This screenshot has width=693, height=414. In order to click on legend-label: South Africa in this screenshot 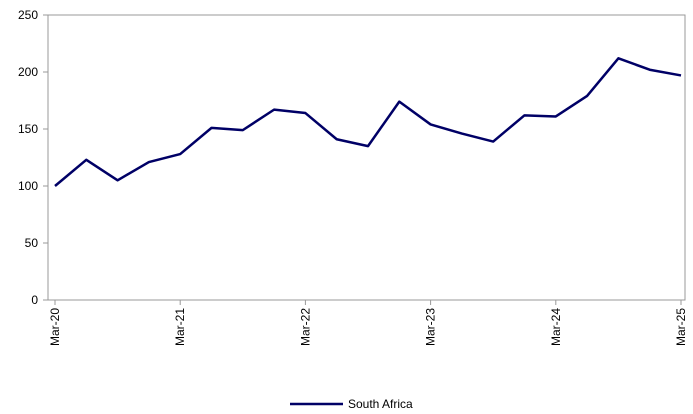, I will do `click(380, 404)`.